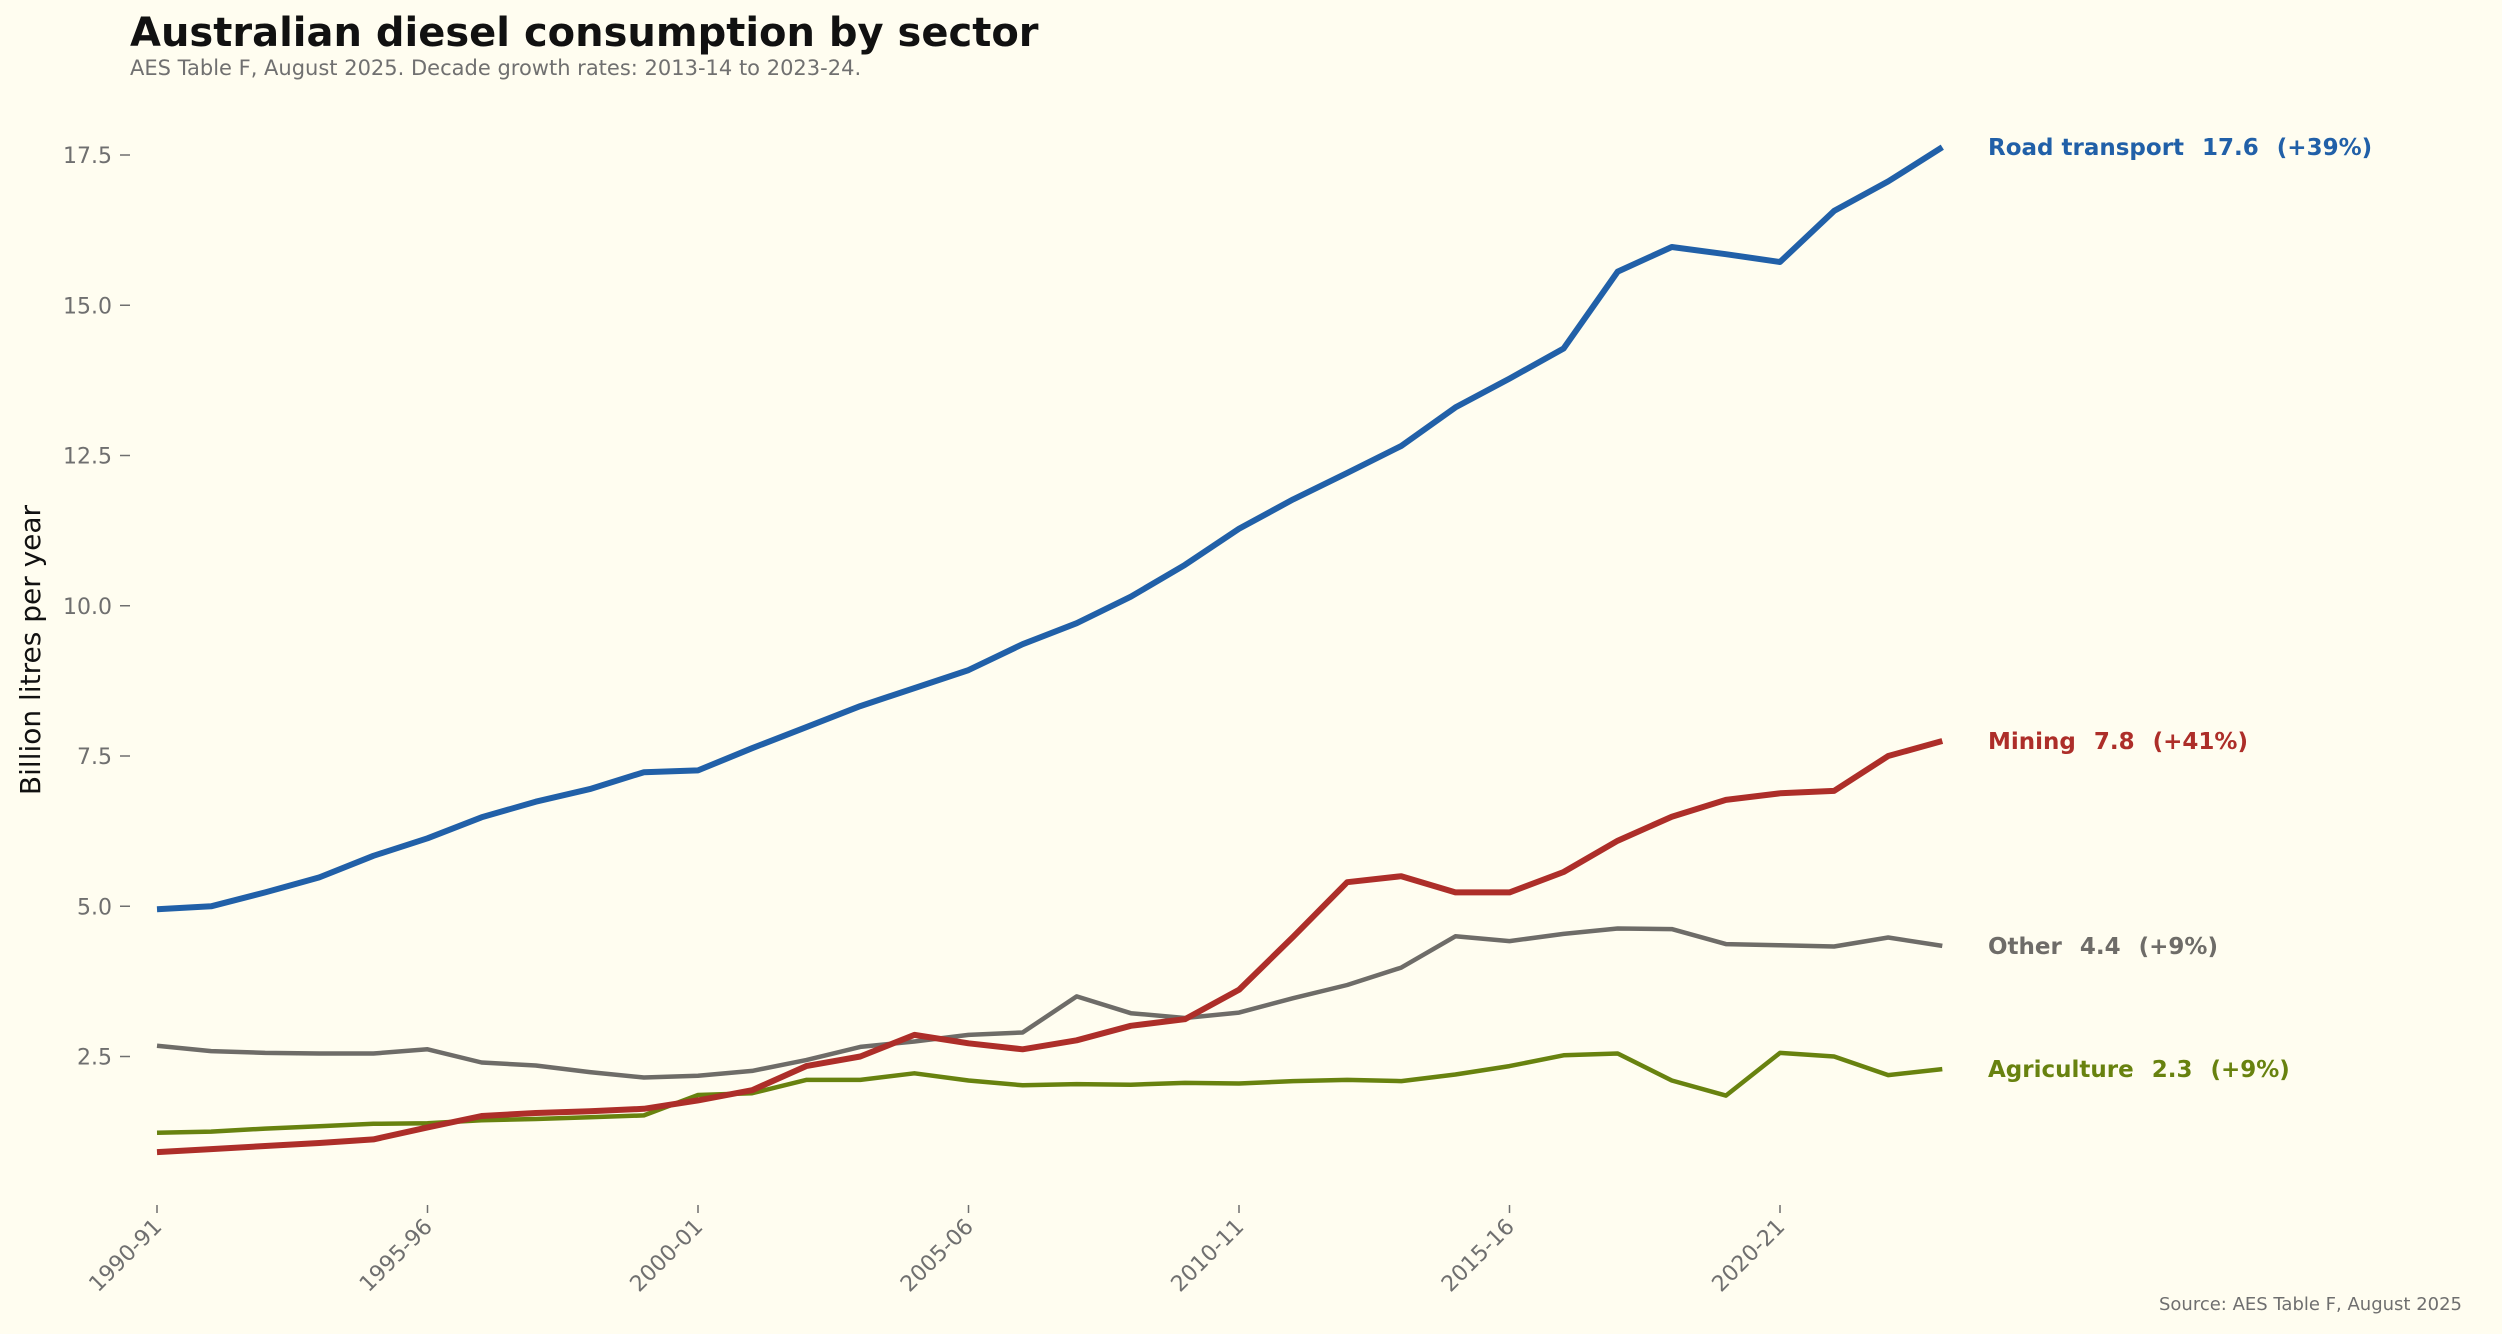 The width and height of the screenshot is (2502, 1334). What do you see at coordinates (2310, 1304) in the screenshot?
I see `source-note: Source: AES Table F, August 2025` at bounding box center [2310, 1304].